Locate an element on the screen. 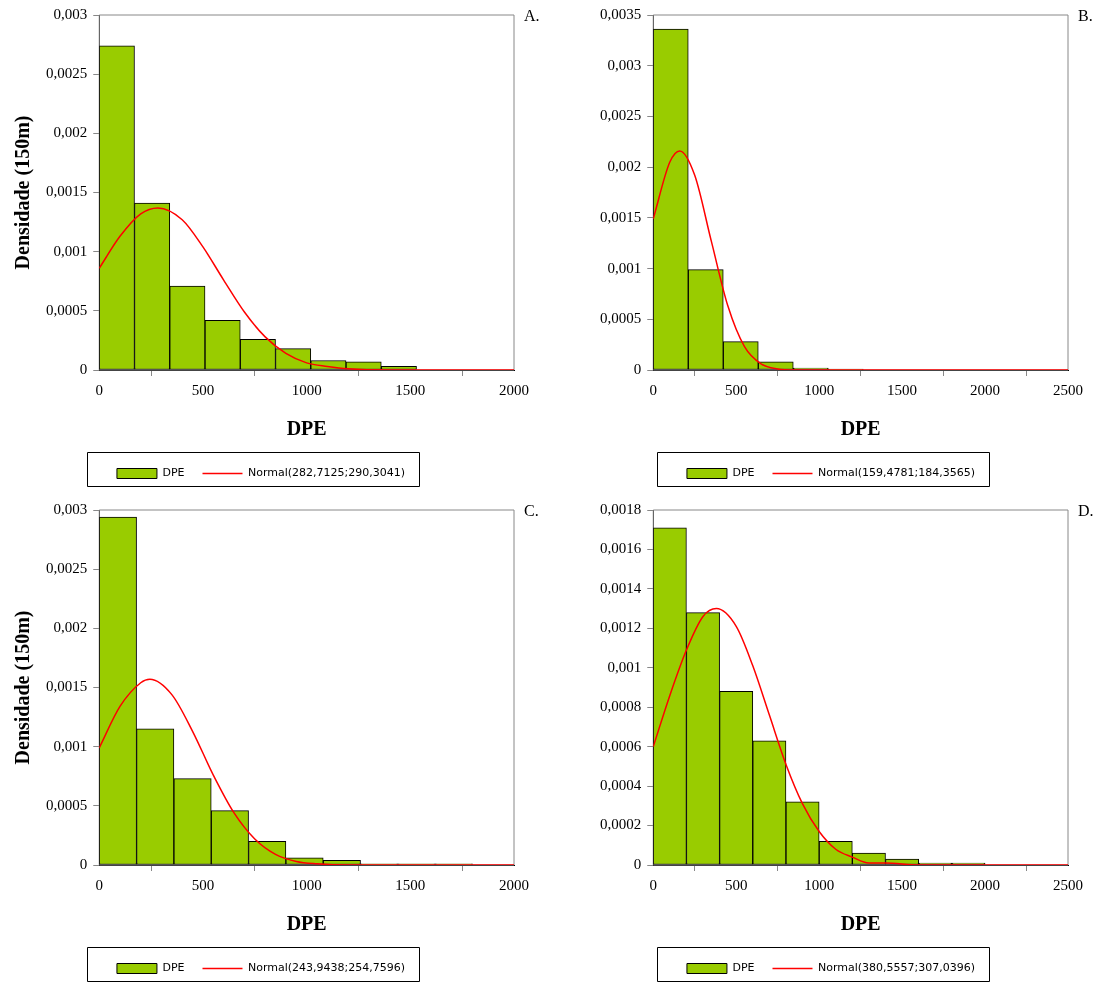 The width and height of the screenshot is (1109, 990). legend-label: Normal(282,7125;290,3041) is located at coordinates (327, 473).